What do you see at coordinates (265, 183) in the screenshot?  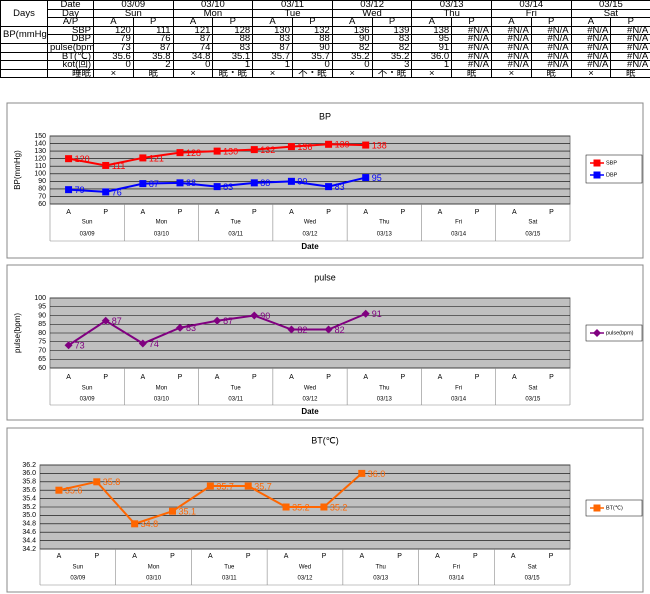 I see `data-label: 88` at bounding box center [265, 183].